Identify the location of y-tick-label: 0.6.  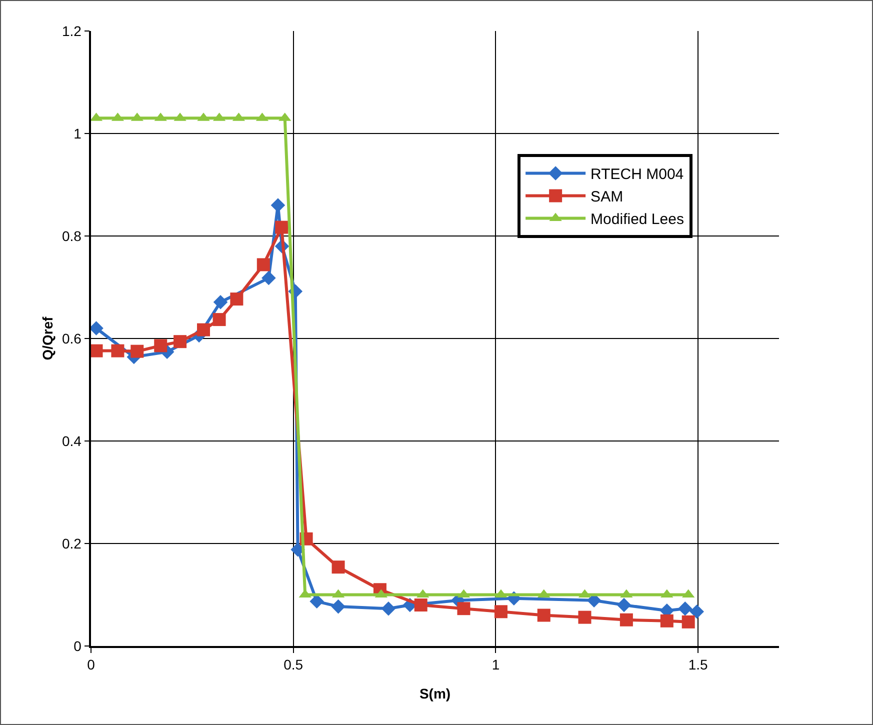
(72, 338).